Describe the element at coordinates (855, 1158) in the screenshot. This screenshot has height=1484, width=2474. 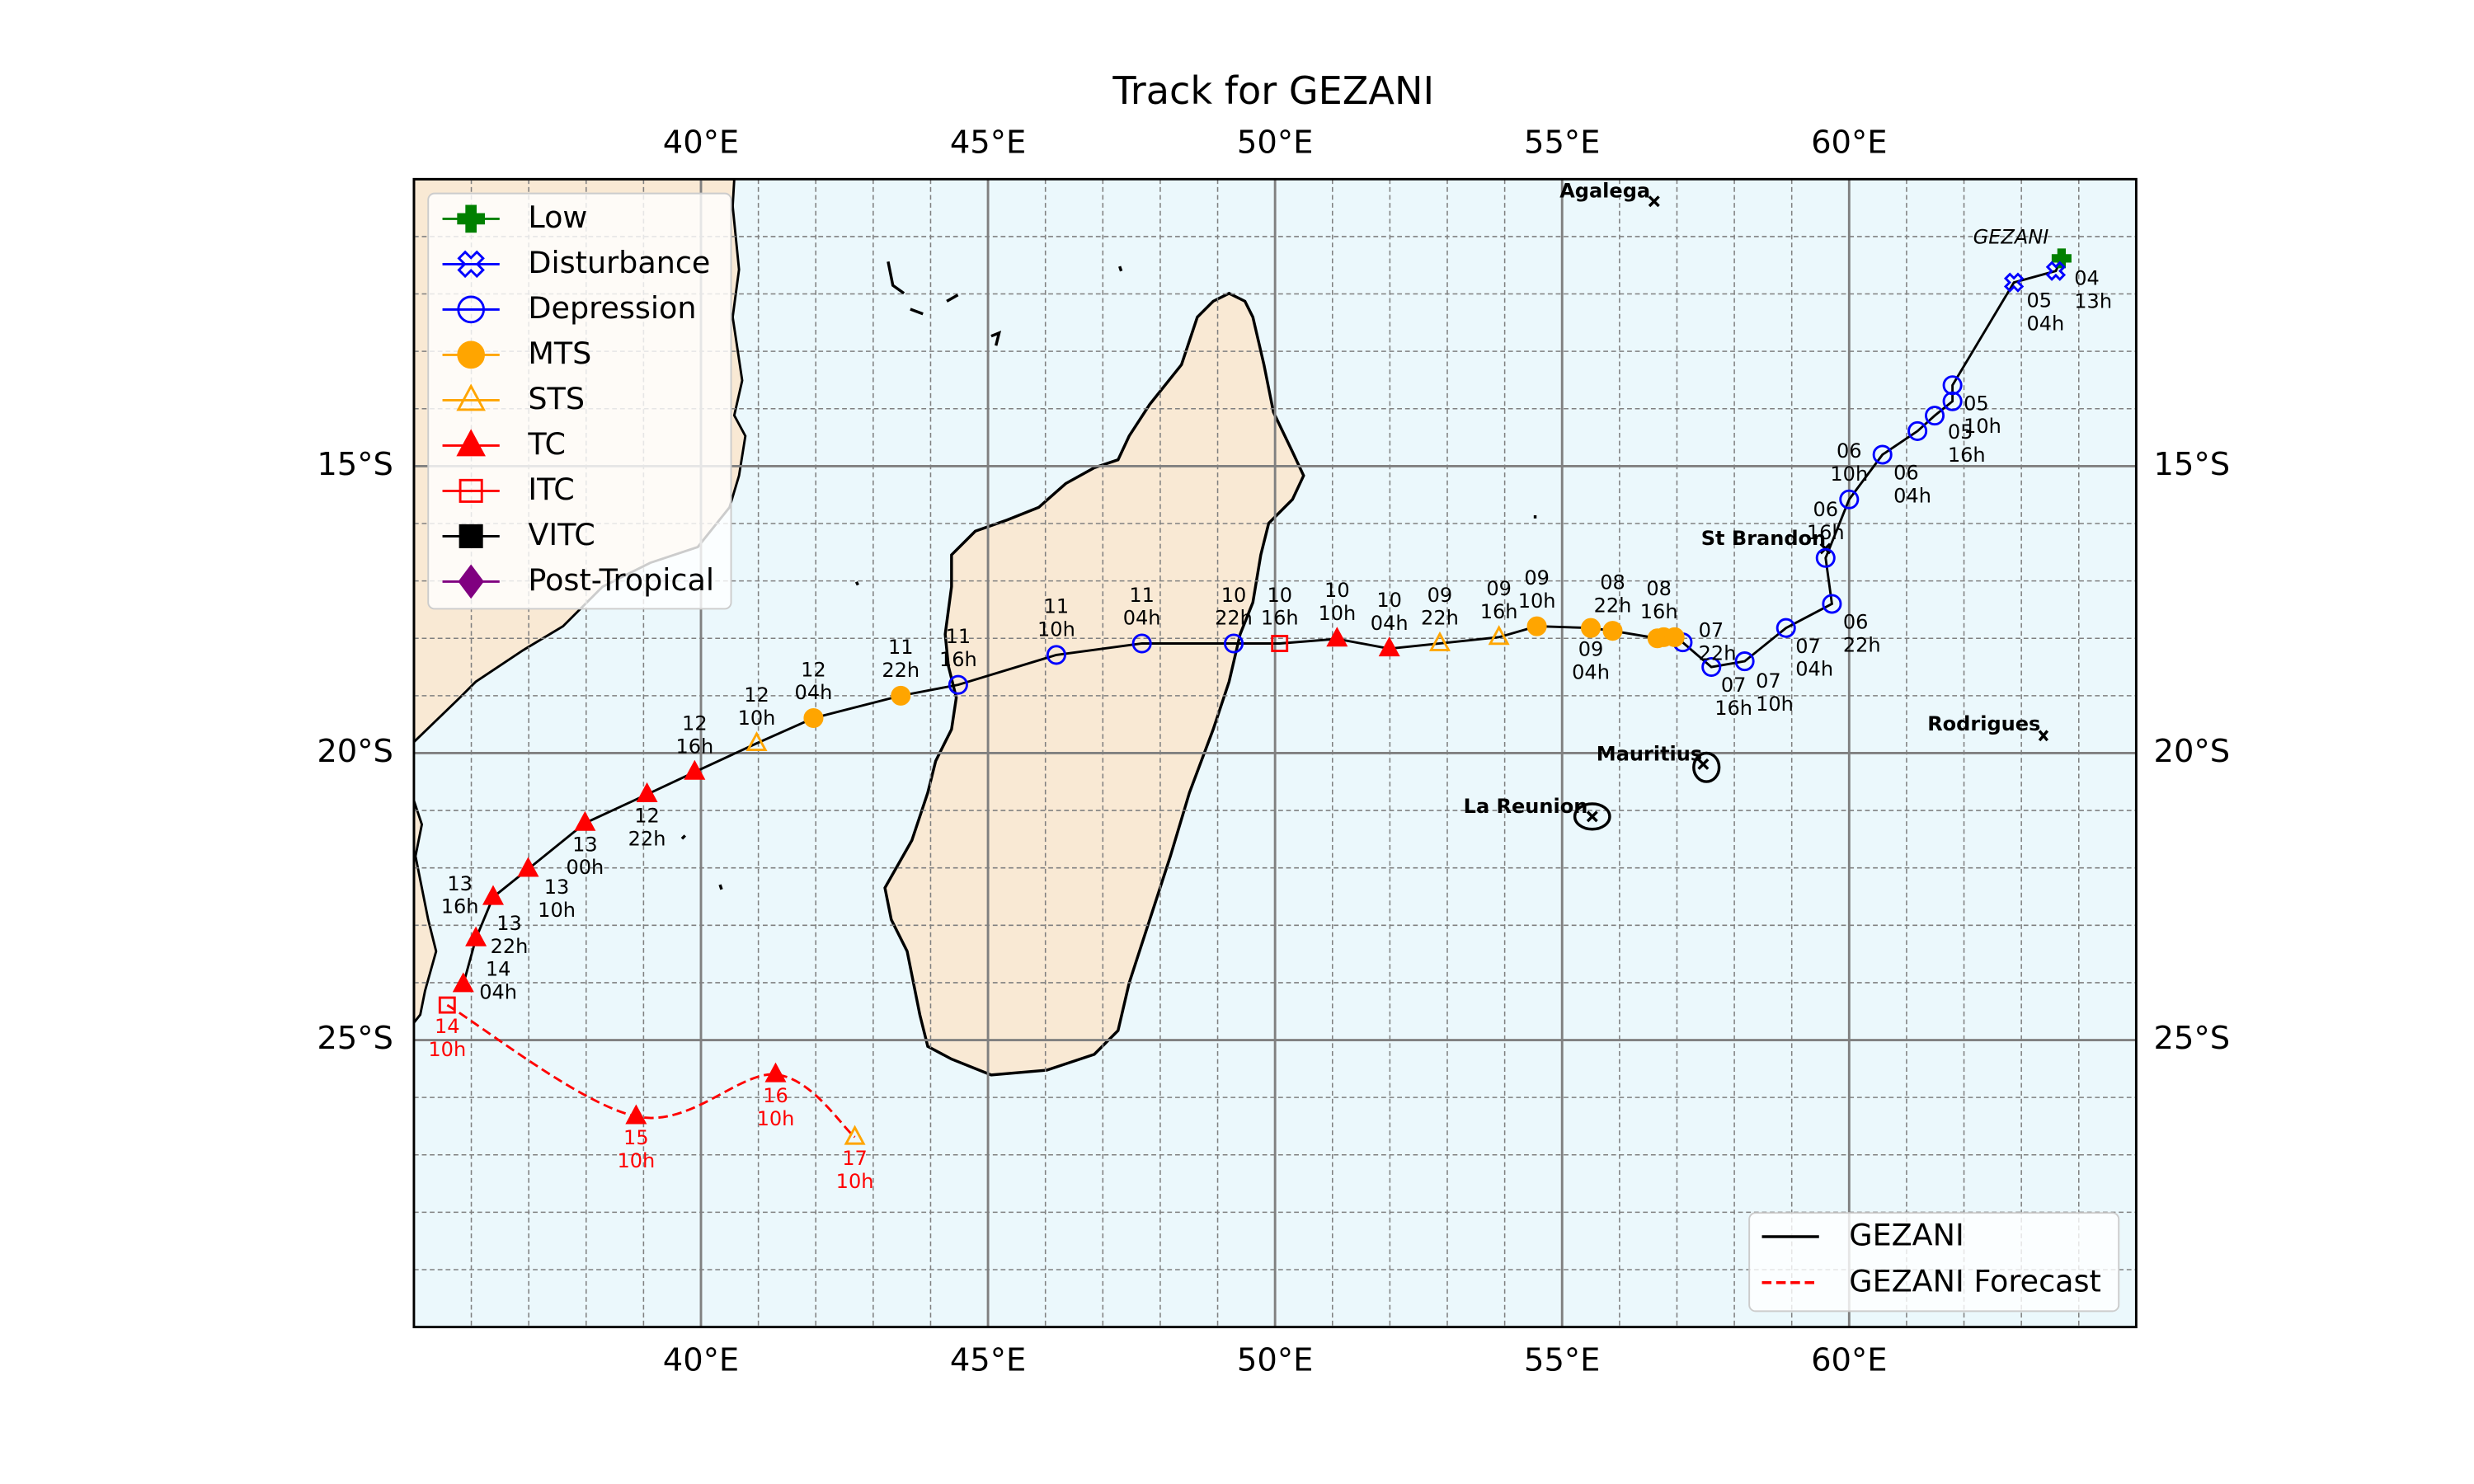
I see `point-day: 17` at that location.